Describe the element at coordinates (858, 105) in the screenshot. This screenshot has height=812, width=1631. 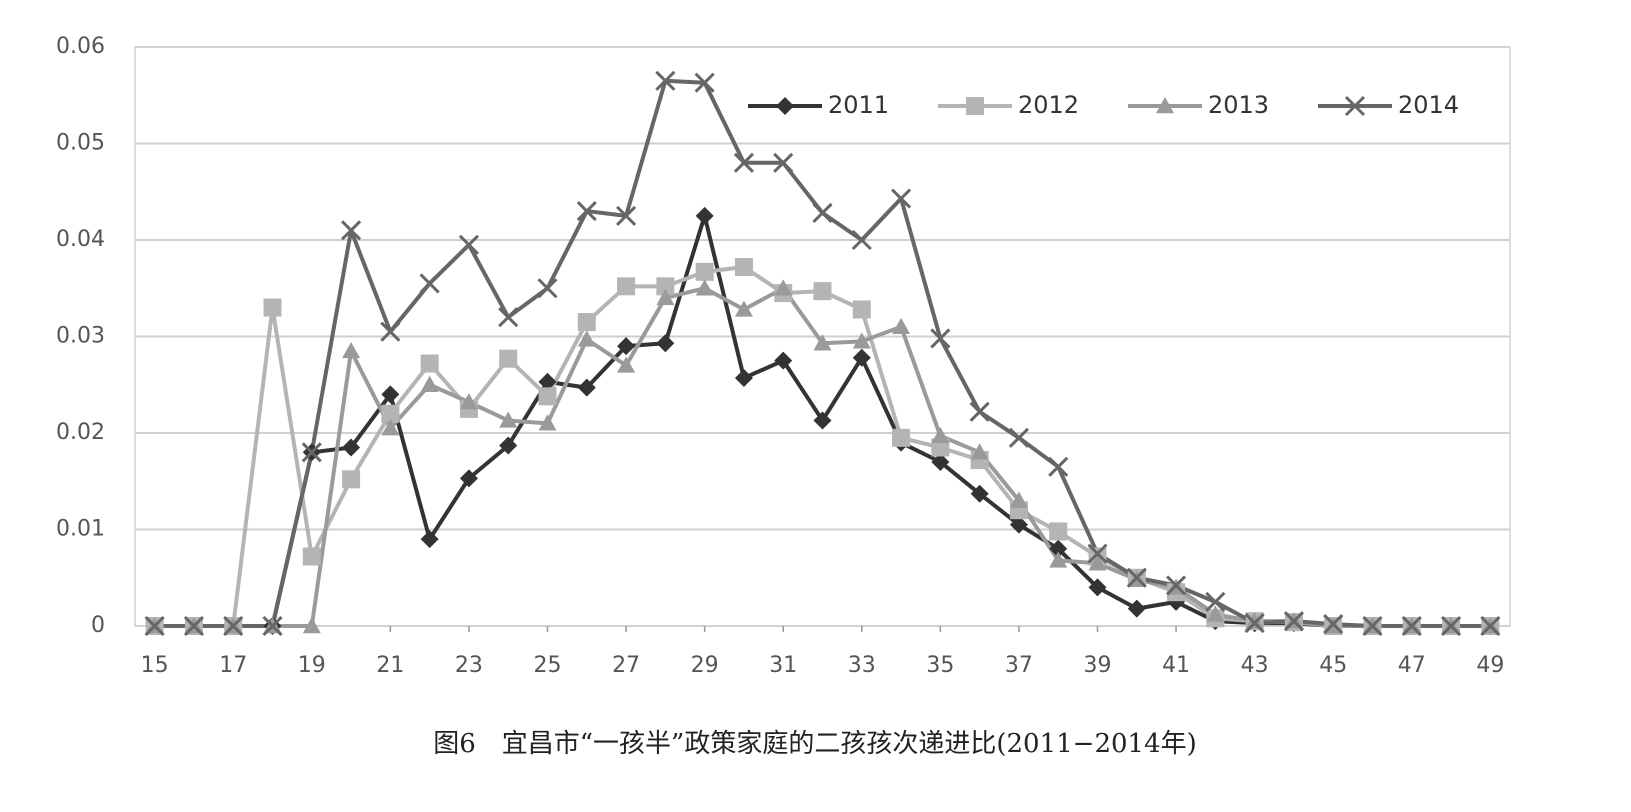
I see `legend-label: 2011` at that location.